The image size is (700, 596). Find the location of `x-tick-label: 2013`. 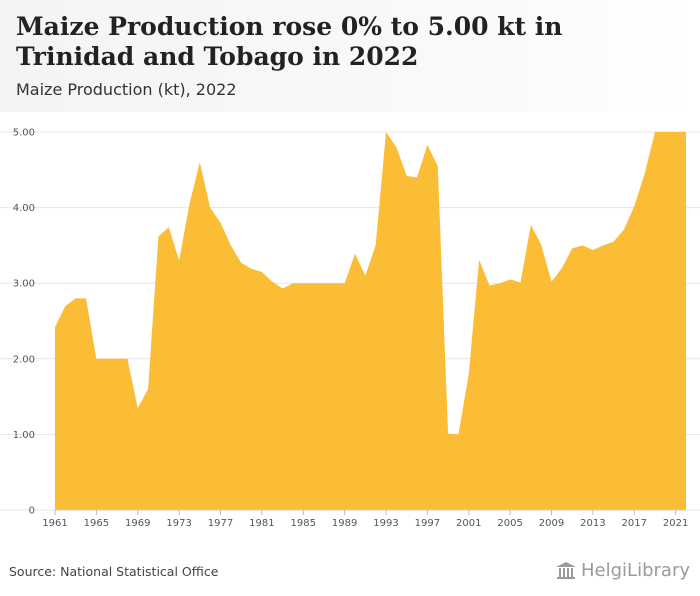

x-tick-label: 2013 is located at coordinates (592, 523).